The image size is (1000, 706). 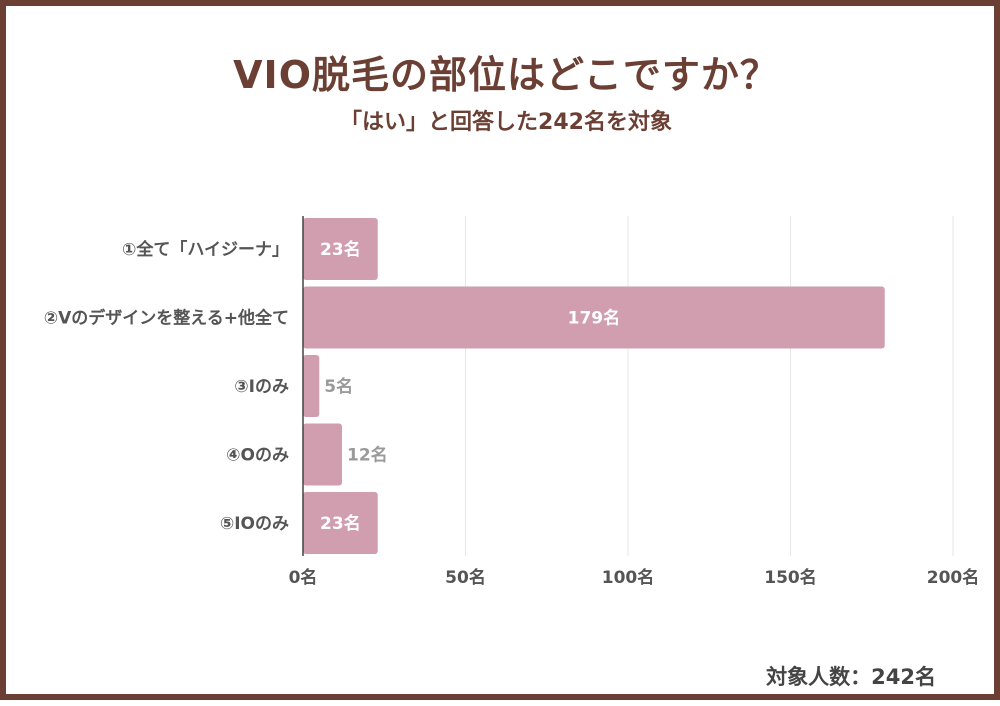 I want to click on category-label-4: ④Oのみ, so click(x=257, y=456).